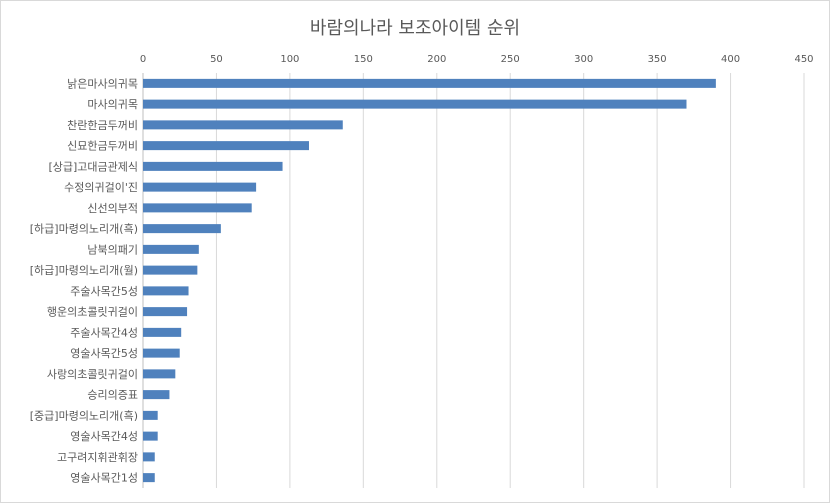  What do you see at coordinates (104, 478) in the screenshot?
I see `category-label: 영술사목간1성` at bounding box center [104, 478].